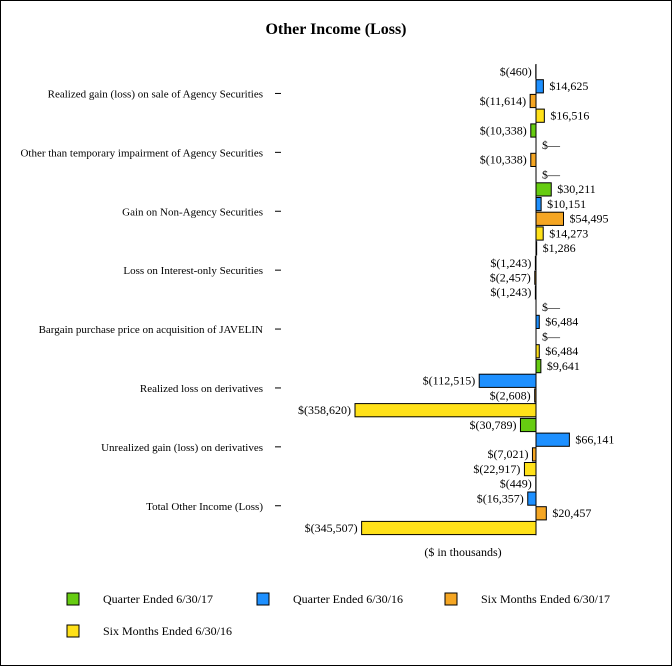 Image resolution: width=672 pixels, height=666 pixels. I want to click on data-label: $(22,917), so click(496, 469).